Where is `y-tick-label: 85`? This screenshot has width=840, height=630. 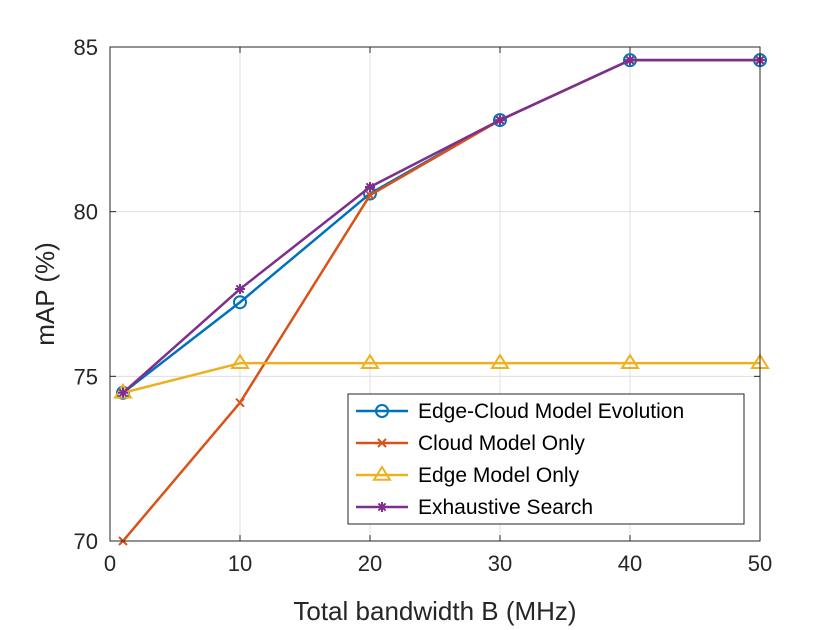 y-tick-label: 85 is located at coordinates (86, 47).